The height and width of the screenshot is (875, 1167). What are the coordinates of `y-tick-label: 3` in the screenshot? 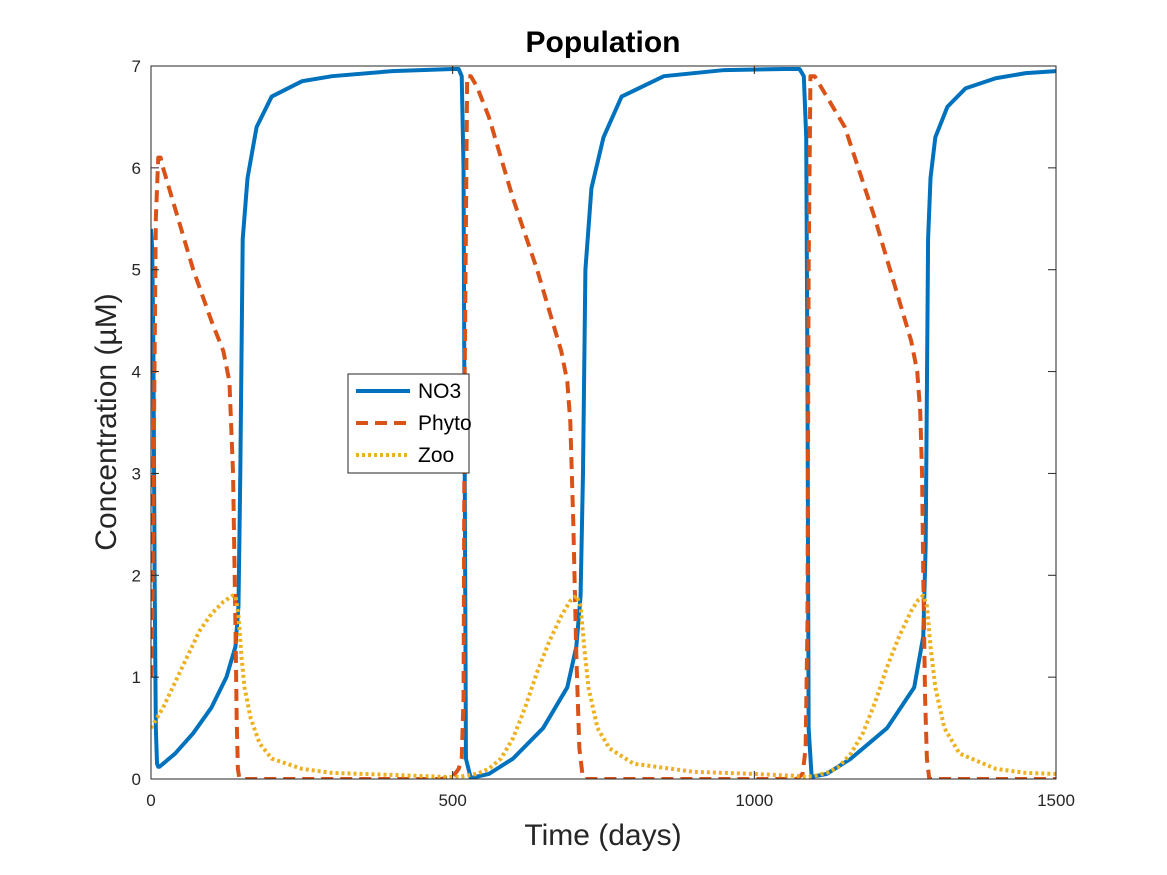 It's located at (136, 473).